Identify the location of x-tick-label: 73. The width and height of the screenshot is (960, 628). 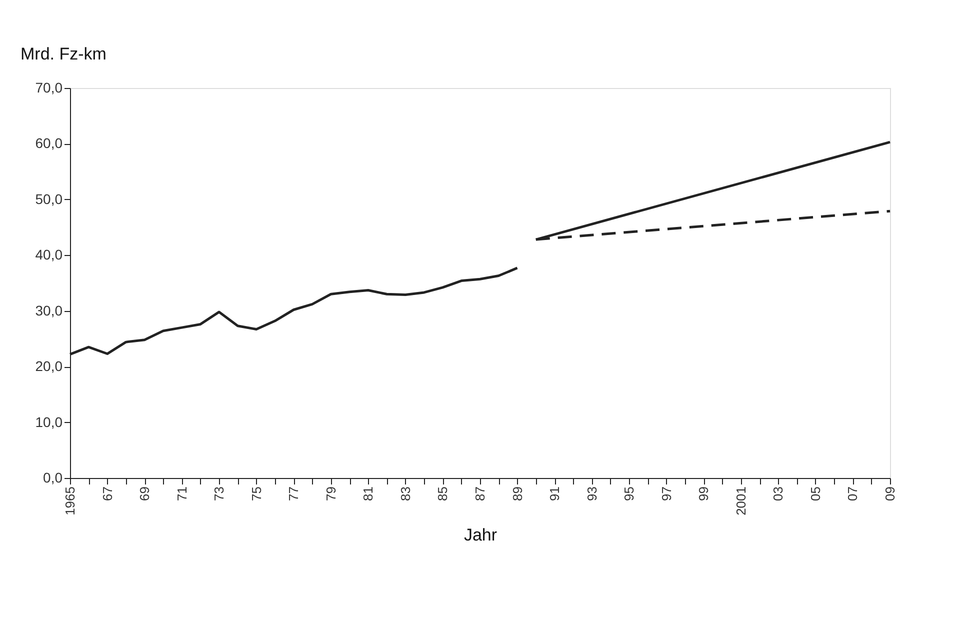
(219, 493).